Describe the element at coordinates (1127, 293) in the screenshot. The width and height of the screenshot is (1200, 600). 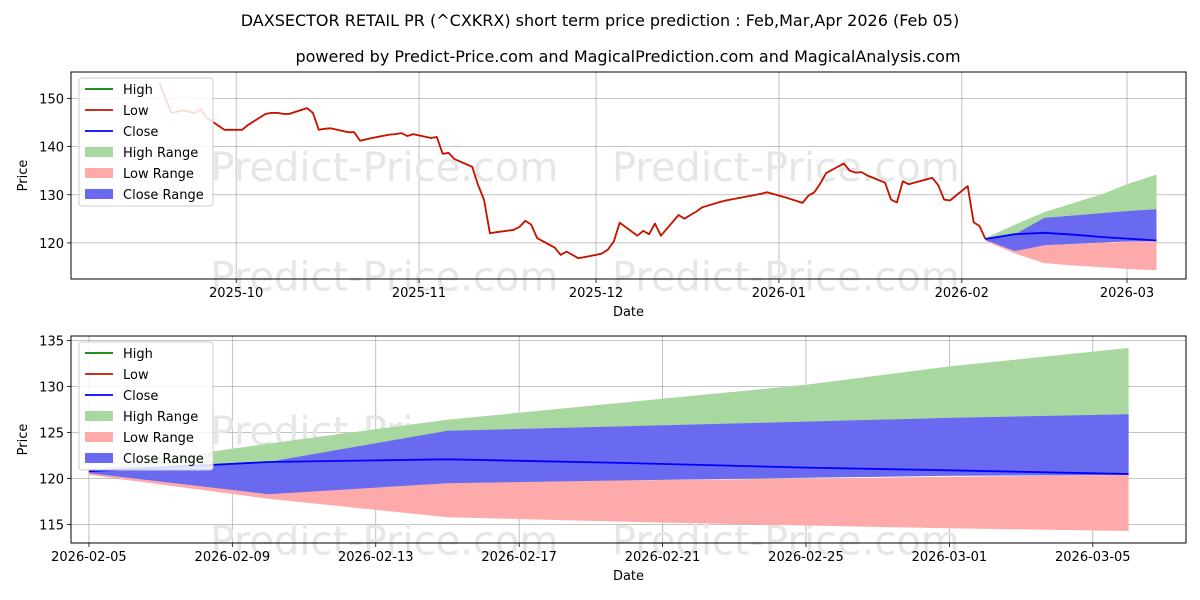
I see `x-tick-label: 2026-03` at that location.